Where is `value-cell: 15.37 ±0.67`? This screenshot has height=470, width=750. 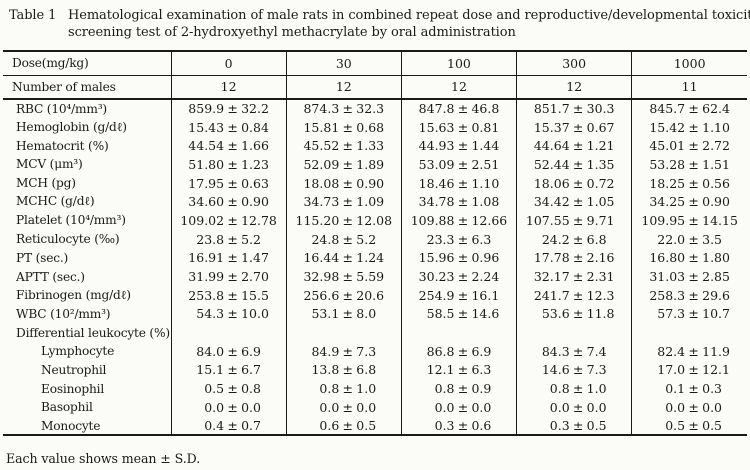
value-cell: 15.37 ±0.67 is located at coordinates (574, 127).